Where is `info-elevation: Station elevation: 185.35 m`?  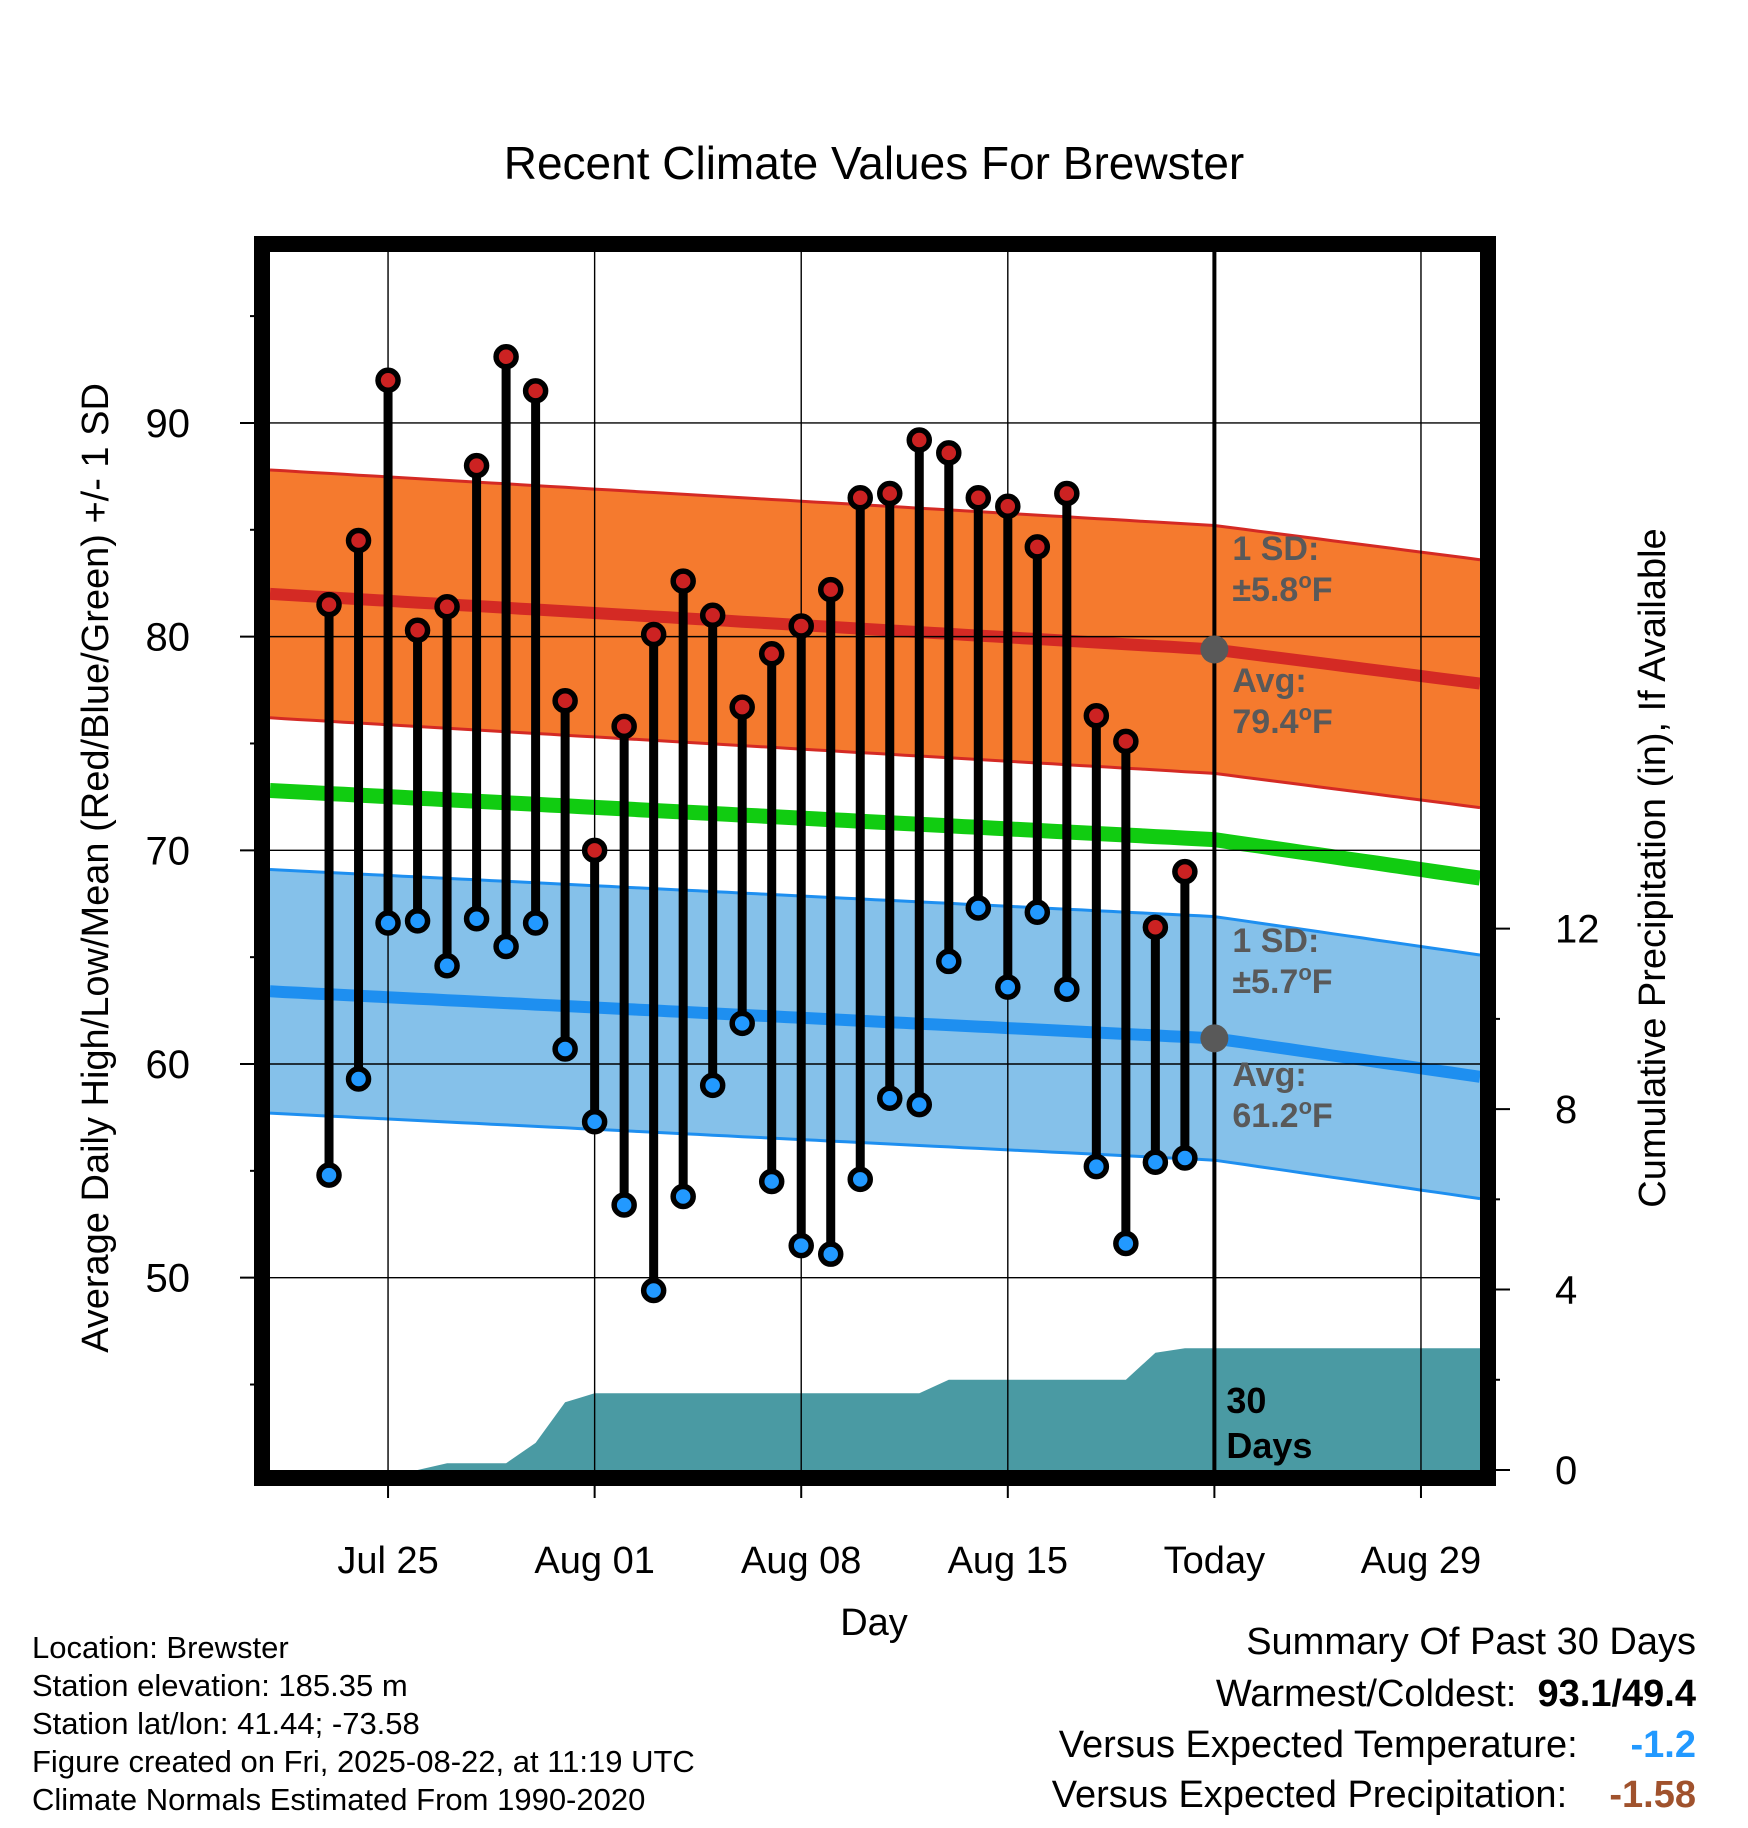
info-elevation: Station elevation: 185.35 m is located at coordinates (220, 1685).